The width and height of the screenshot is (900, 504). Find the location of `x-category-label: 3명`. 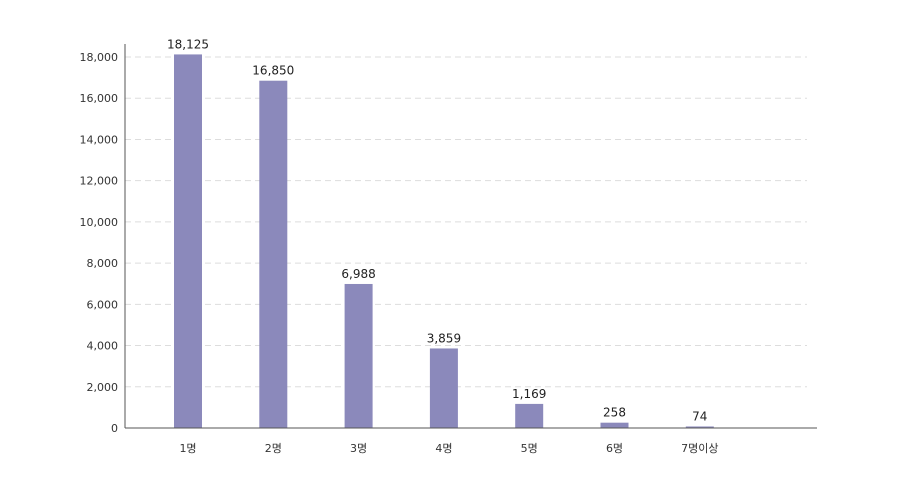

x-category-label: 3명 is located at coordinates (358, 448).